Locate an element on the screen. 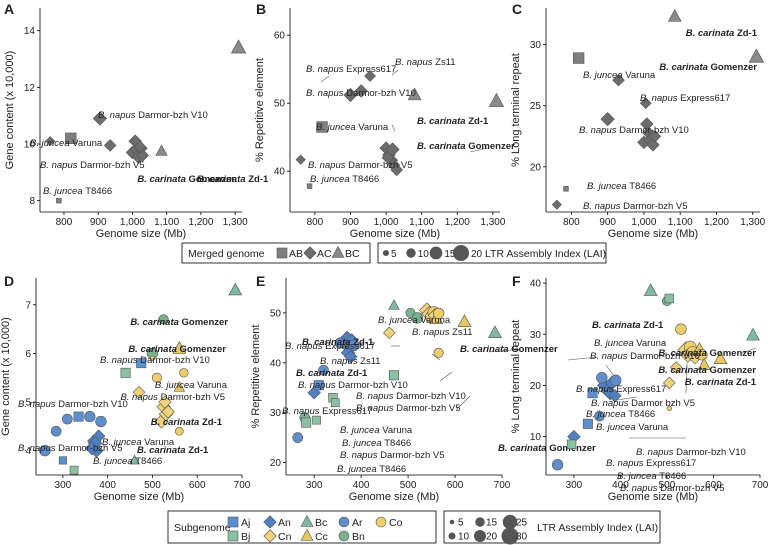 This screenshot has width=780, height=545. lai-title: LTR Assembly Index (LAI) is located at coordinates (597, 528).